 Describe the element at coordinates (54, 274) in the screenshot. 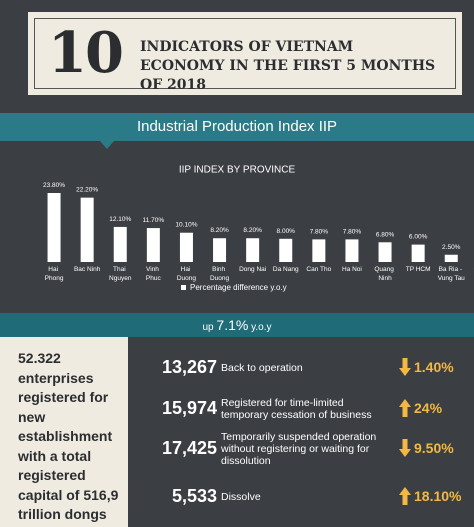

I see `x-tick-label: Hai Phong` at that location.